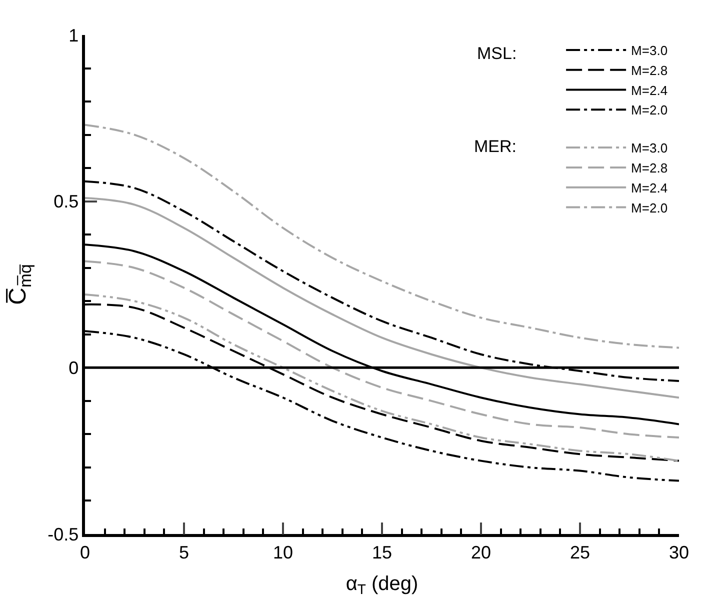 The height and width of the screenshot is (609, 701). I want to click on annotation: MER:, so click(495, 146).